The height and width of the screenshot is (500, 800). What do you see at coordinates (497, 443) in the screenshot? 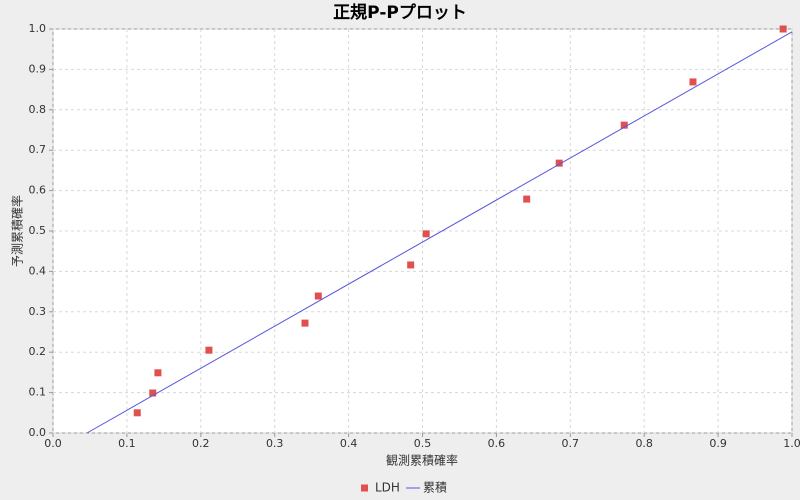
I see `x-tick-label: 0.6` at bounding box center [497, 443].